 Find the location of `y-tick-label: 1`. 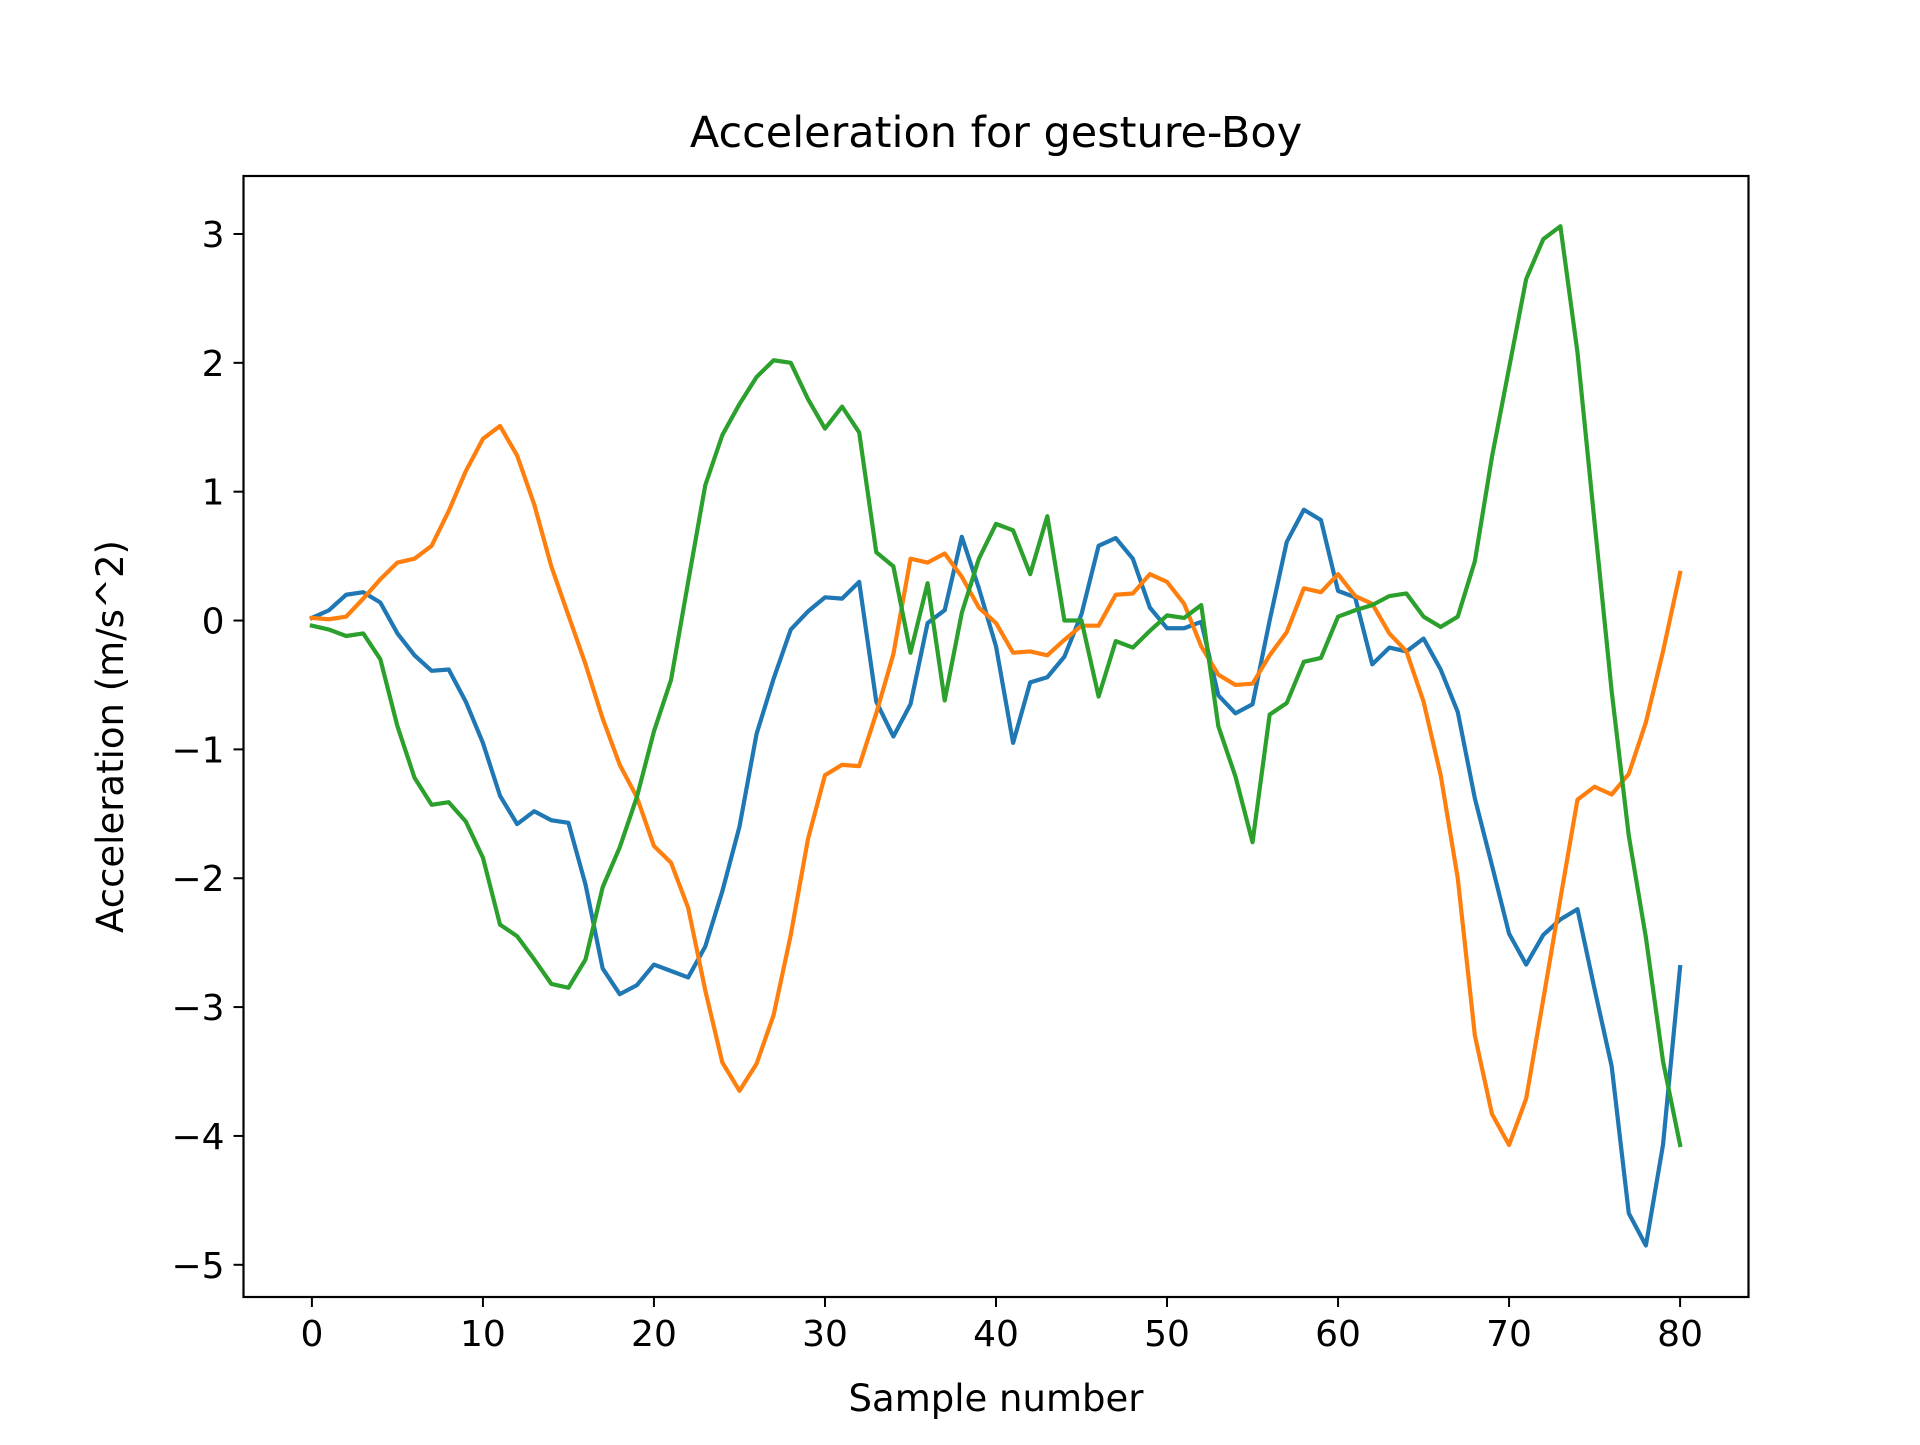

y-tick-label: 1 is located at coordinates (213, 493).